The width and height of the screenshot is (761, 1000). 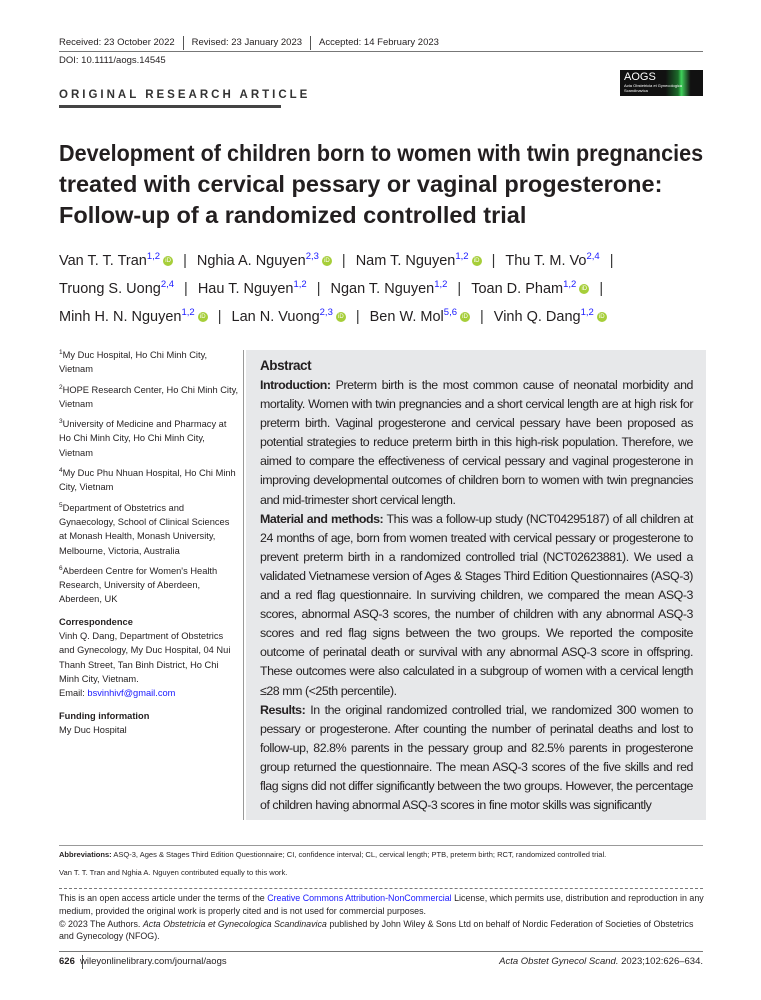 I want to click on author: Vinh Q. Dang1,2 iD, so click(x=550, y=316).